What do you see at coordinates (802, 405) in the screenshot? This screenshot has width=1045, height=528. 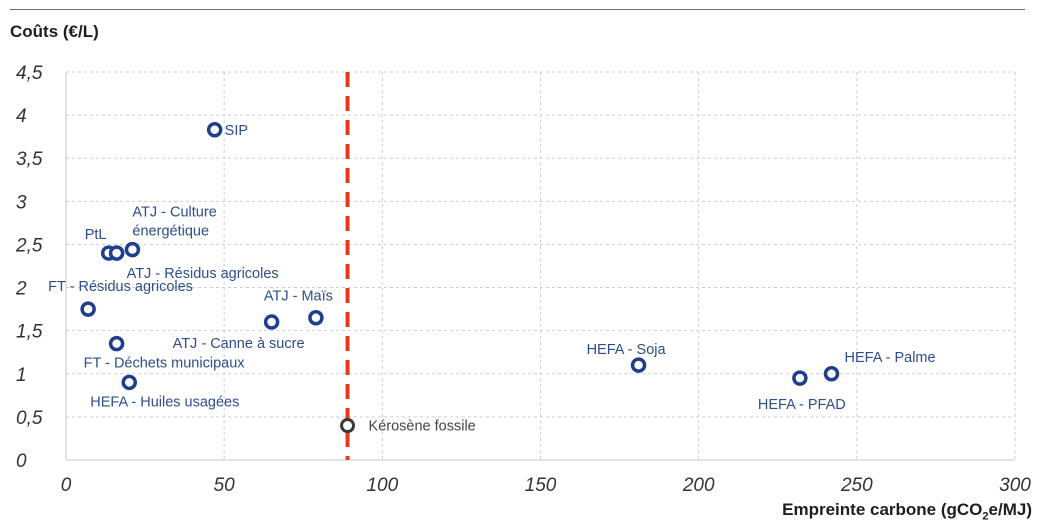 I see `point-label: HEFA - PFAD` at bounding box center [802, 405].